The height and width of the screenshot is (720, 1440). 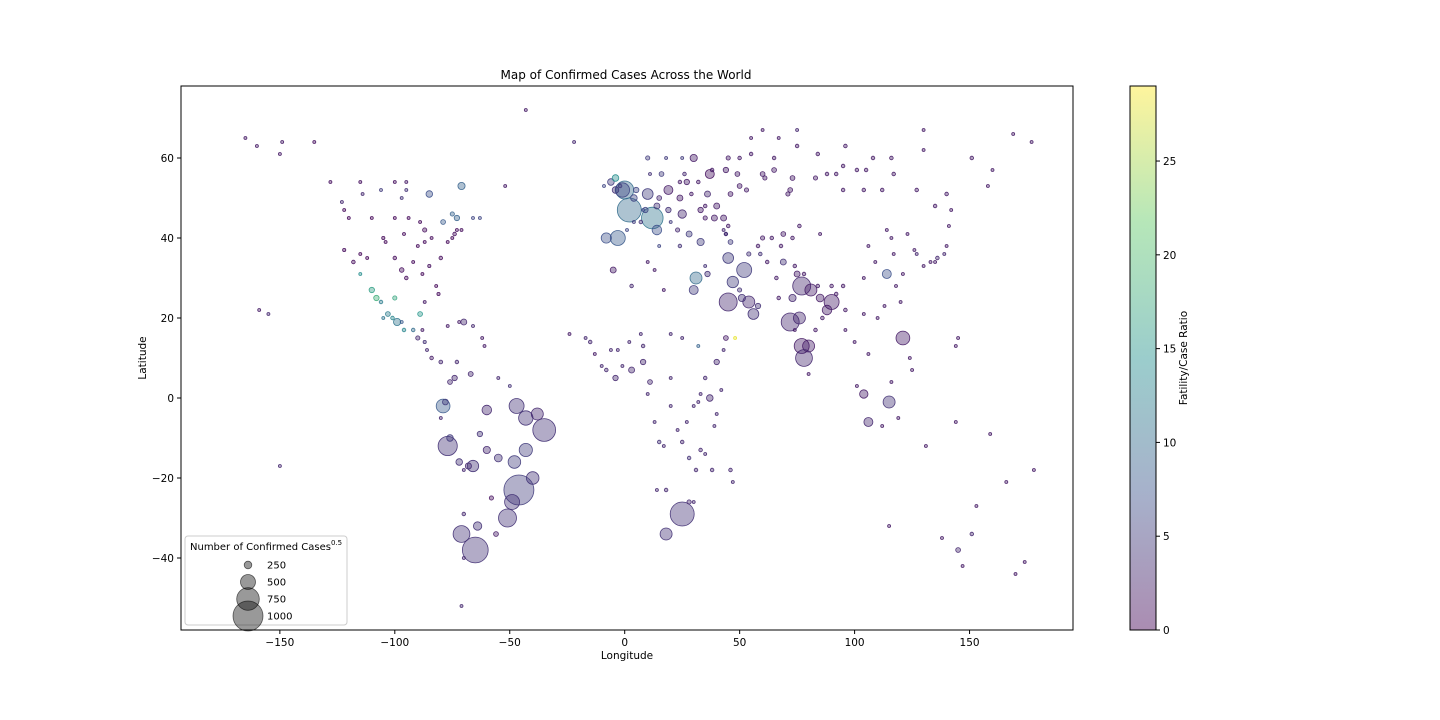 What do you see at coordinates (626, 75) in the screenshot?
I see `chart-title: Map of Confirmed Cases Across the World` at bounding box center [626, 75].